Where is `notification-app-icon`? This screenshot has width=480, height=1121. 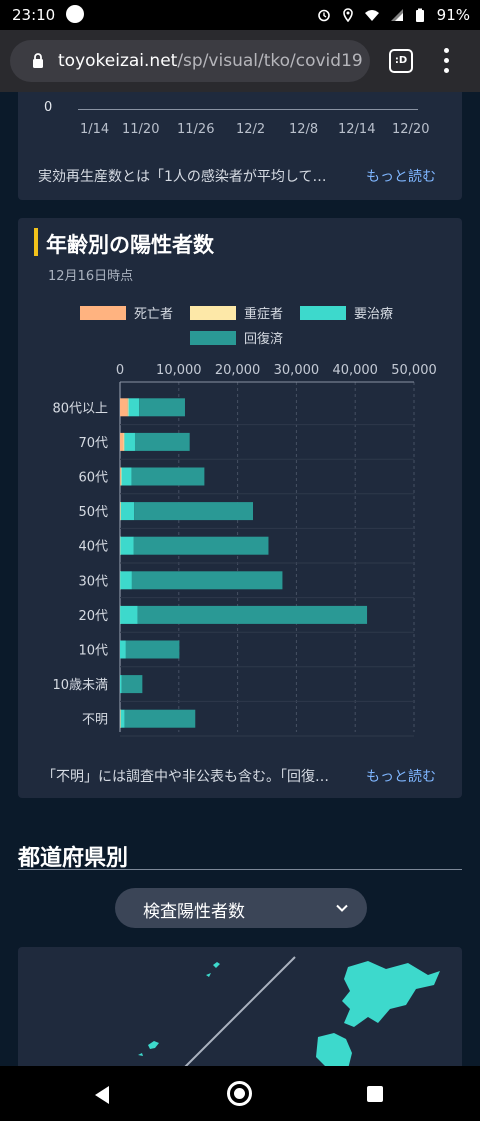 notification-app-icon is located at coordinates (75, 14).